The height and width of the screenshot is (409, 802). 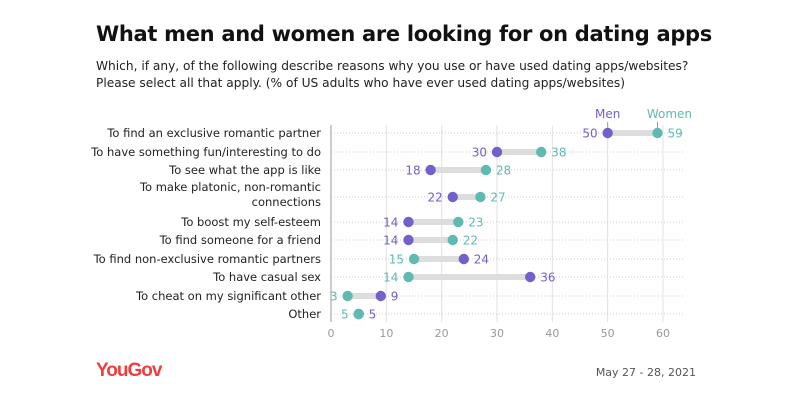 What do you see at coordinates (442, 333) in the screenshot?
I see `x-tick-label: 20` at bounding box center [442, 333].